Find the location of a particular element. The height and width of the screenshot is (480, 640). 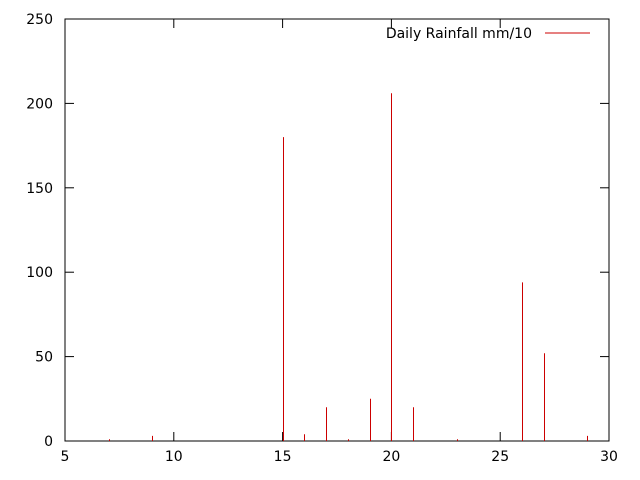

y-tick-label: 200 is located at coordinates (39, 104).